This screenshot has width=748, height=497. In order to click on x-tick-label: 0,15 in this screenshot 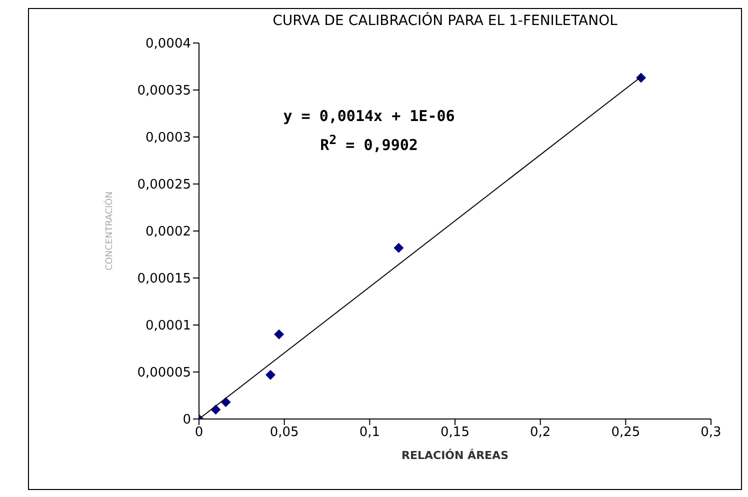, I will do `click(455, 432)`.